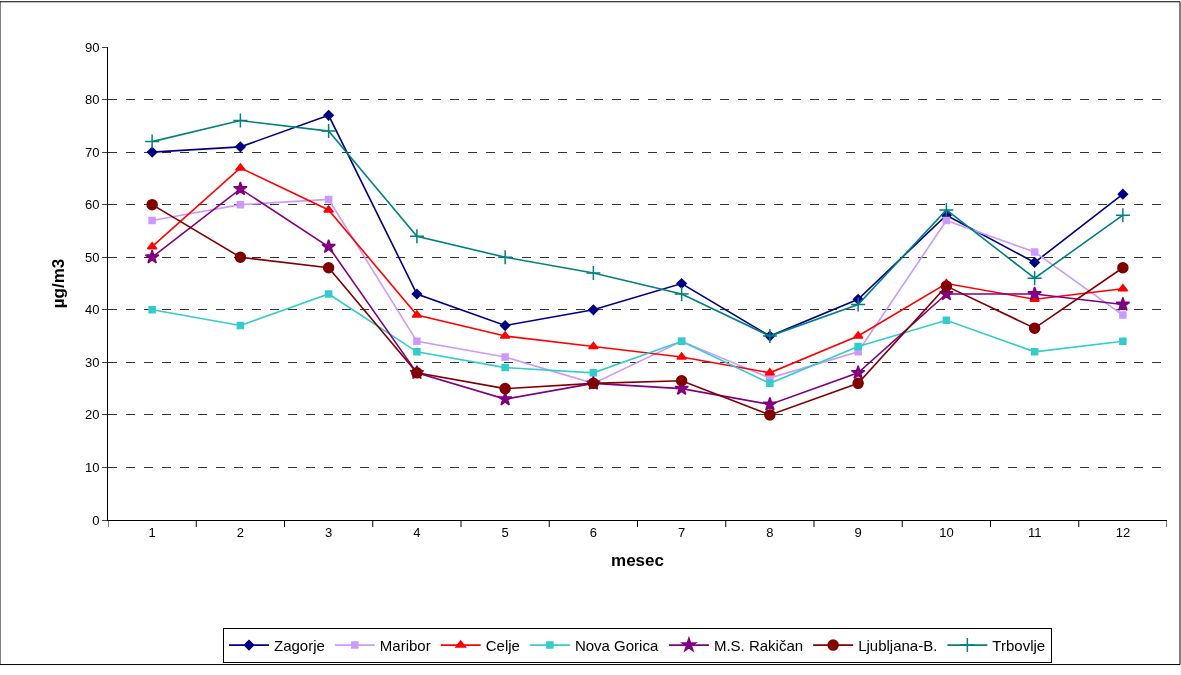 This screenshot has height=675, width=1181. Describe the element at coordinates (502, 645) in the screenshot. I see `legend-label: Celje` at that location.